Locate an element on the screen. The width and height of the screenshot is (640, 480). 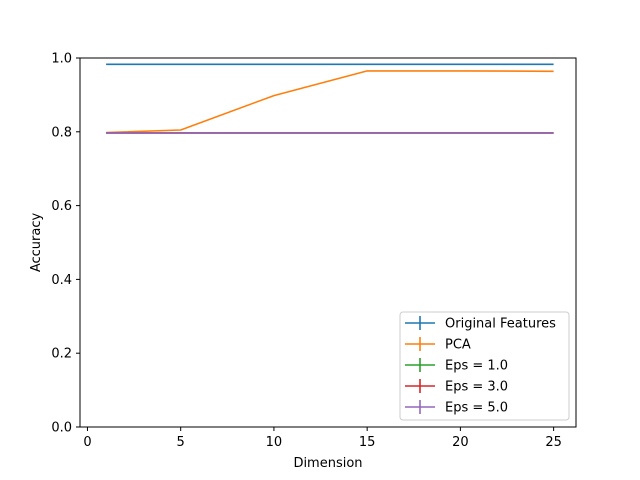
y-axis-label: Accuracy is located at coordinates (36, 243).